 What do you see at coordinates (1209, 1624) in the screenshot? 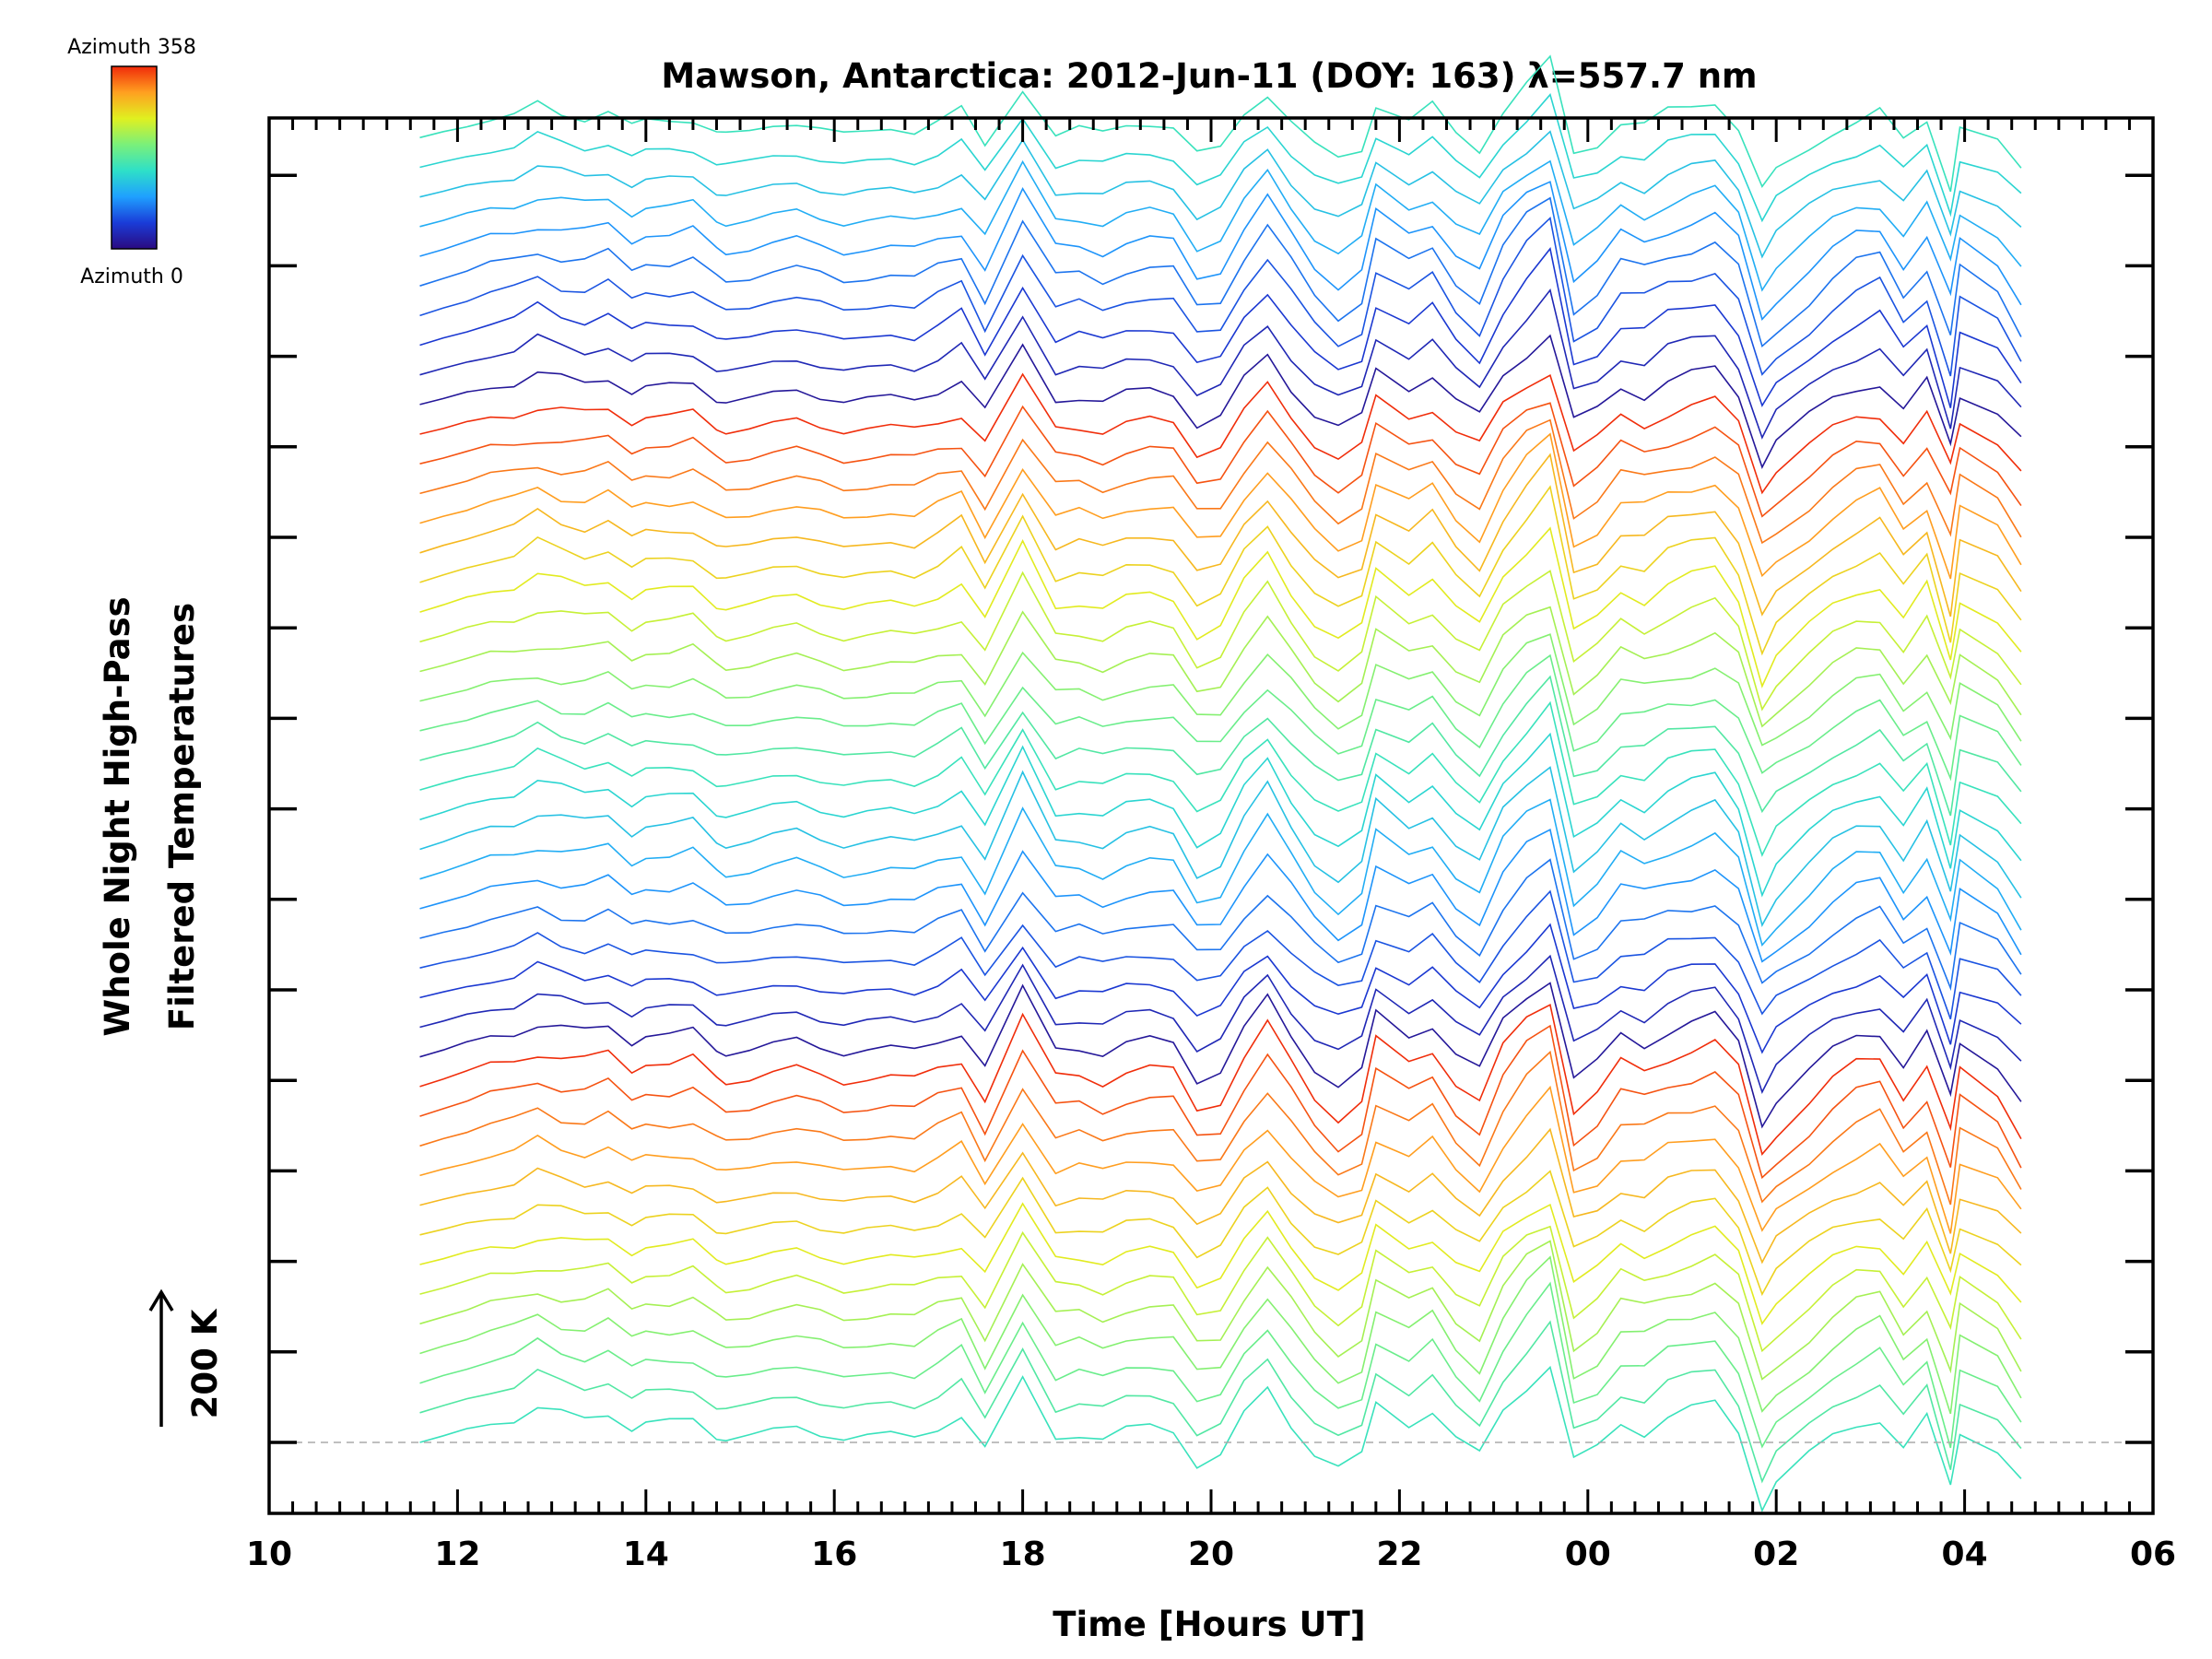
I see `x-axis-title: Time [Hours UT]` at bounding box center [1209, 1624].